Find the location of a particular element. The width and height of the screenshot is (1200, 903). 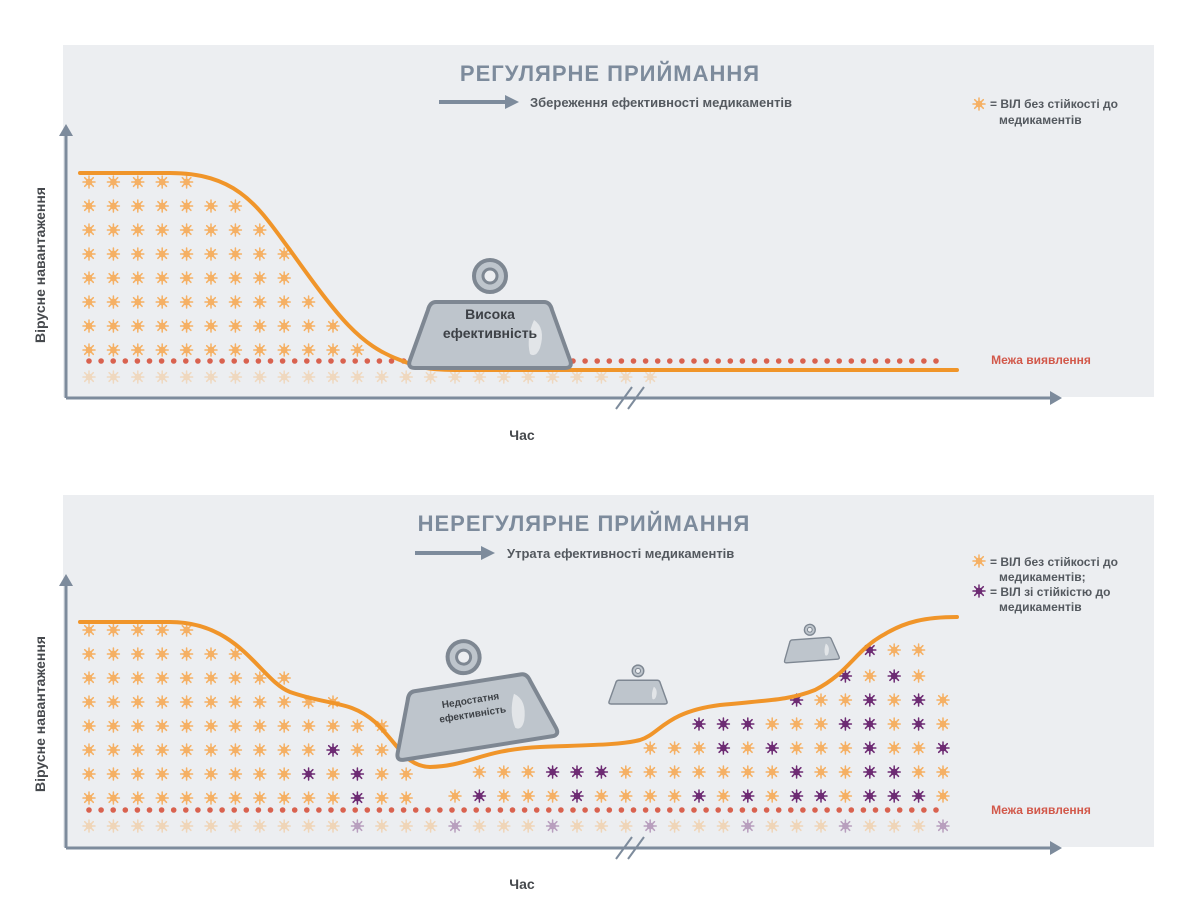

panel-subtitle: Збереження ефективності медикаментів is located at coordinates (661, 102).